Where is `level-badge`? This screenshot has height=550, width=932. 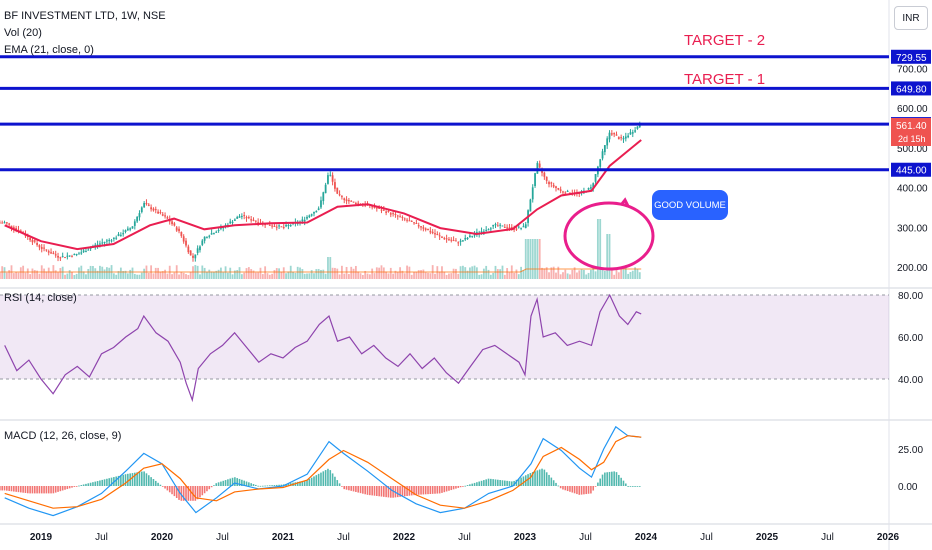 level-badge is located at coordinates (911, 88).